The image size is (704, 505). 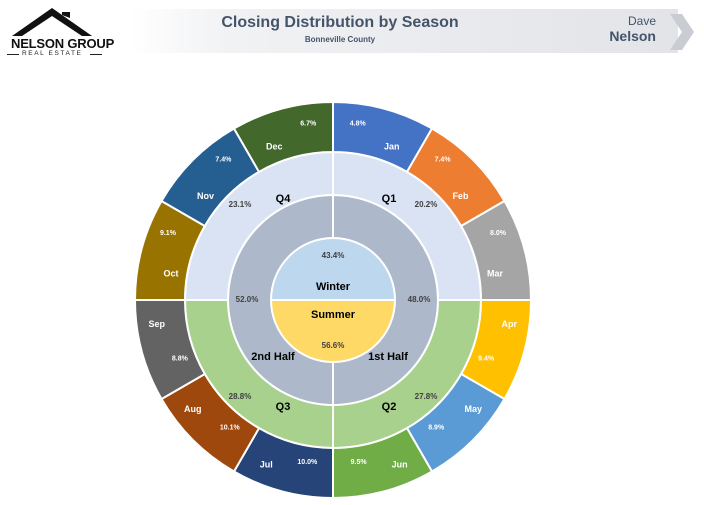 What do you see at coordinates (333, 315) in the screenshot?
I see `summer-label: Summer` at bounding box center [333, 315].